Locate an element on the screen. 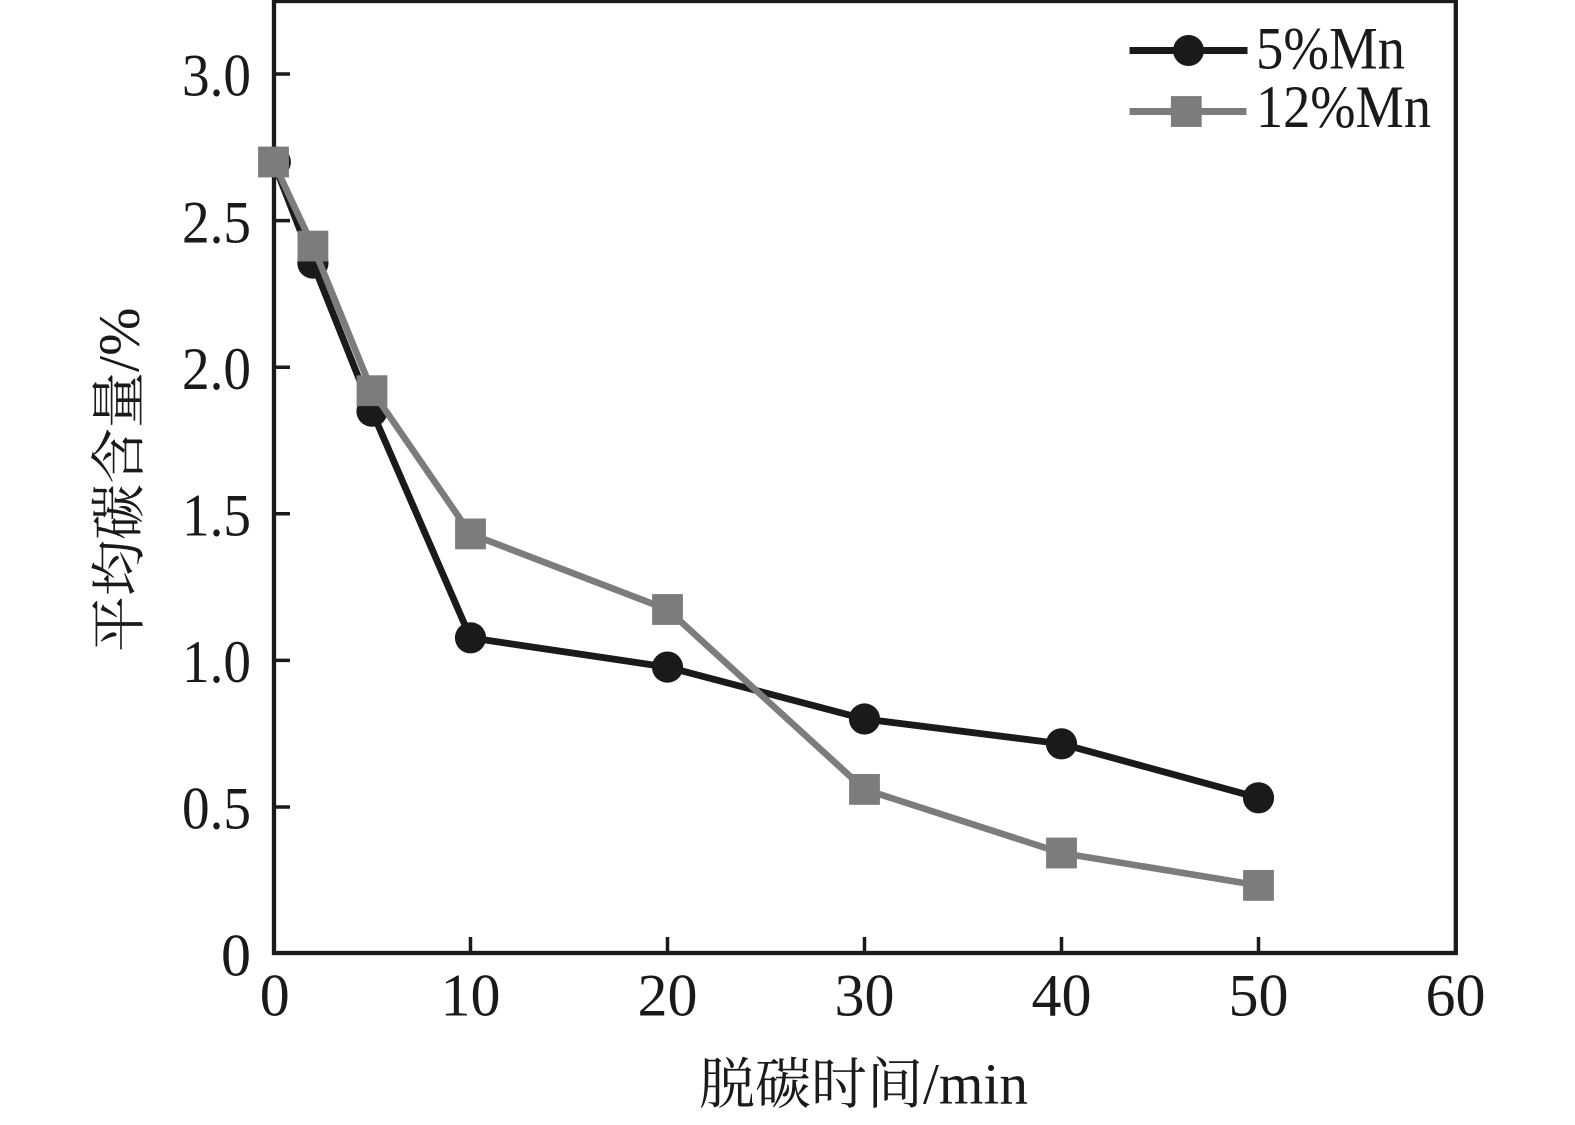 The image size is (1575, 1125). svg-text: 20 is located at coordinates (668, 996).